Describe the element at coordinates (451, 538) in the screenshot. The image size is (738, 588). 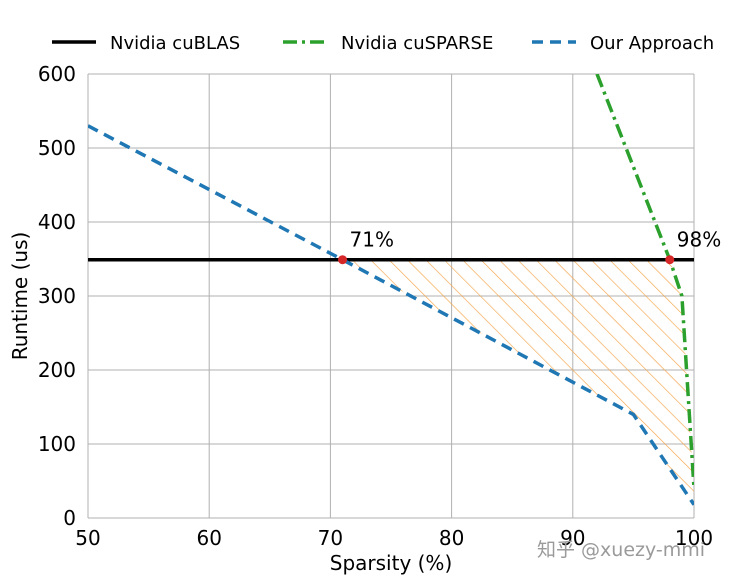
I see `x-tick-label: 80` at that location.